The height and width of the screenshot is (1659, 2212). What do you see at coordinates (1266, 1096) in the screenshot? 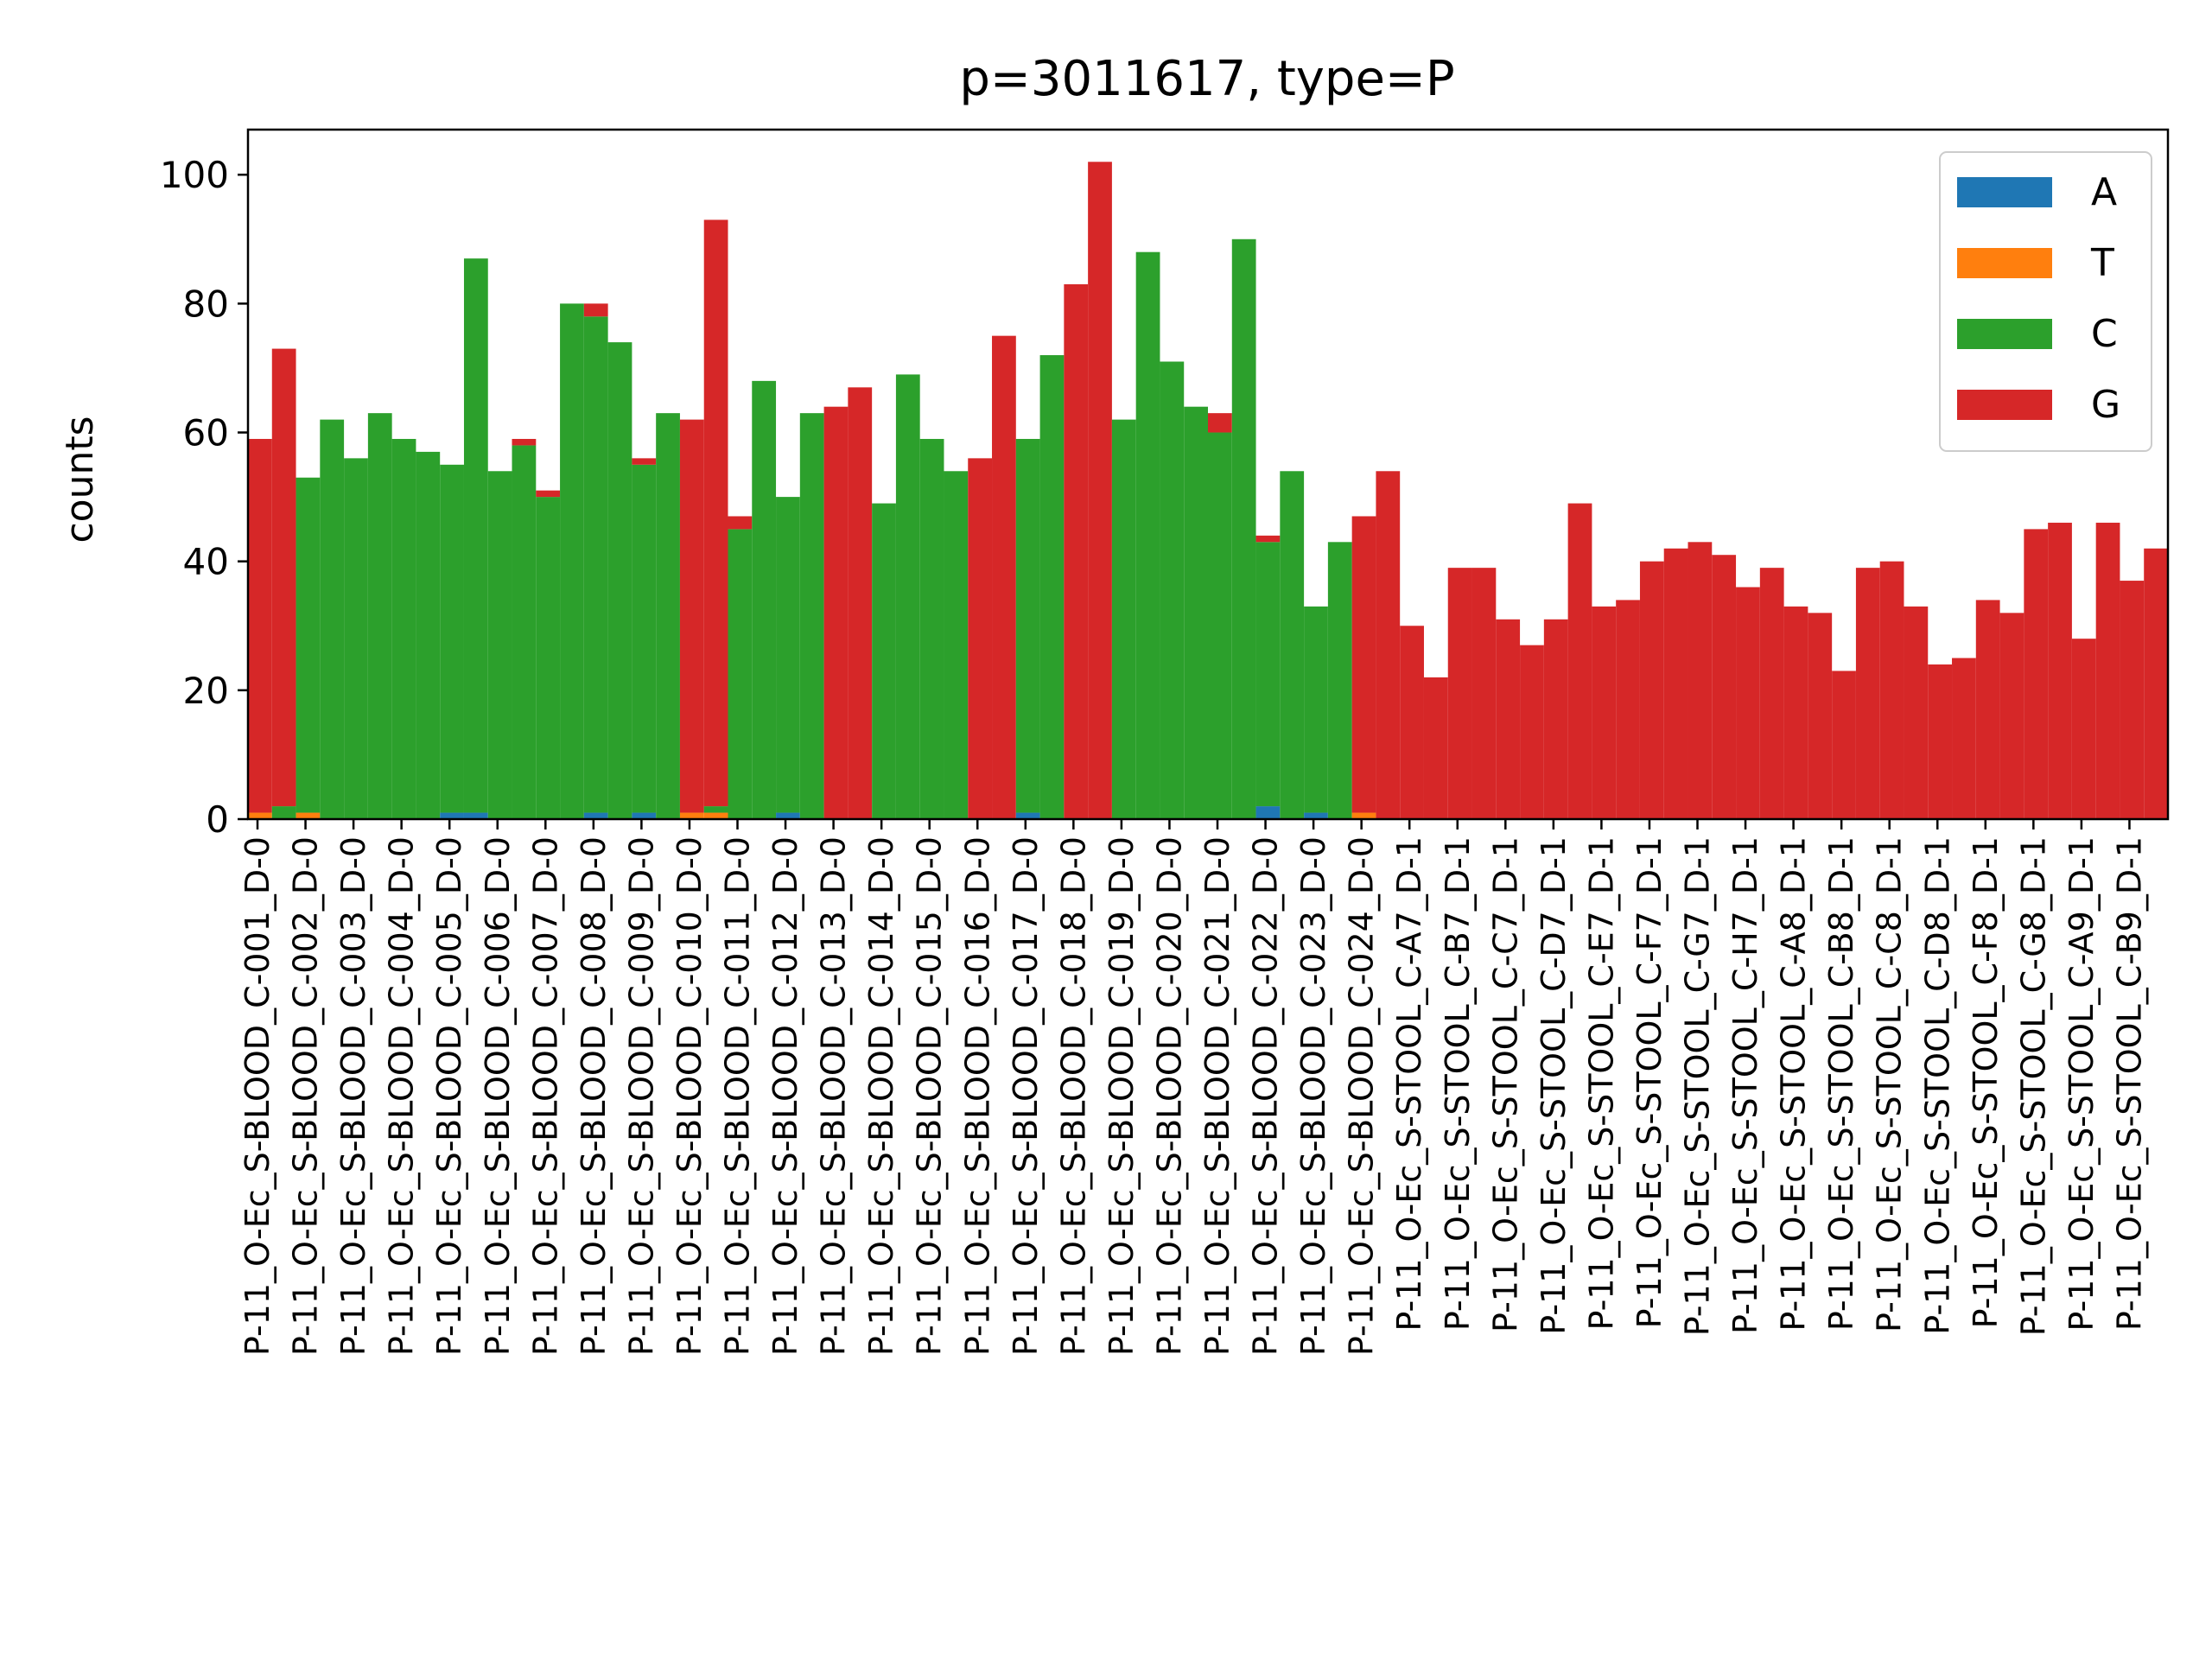
I see `x-tick-label: P-11_O-Ec_S-BLOOD_C-022_D-0` at bounding box center [1266, 1096].